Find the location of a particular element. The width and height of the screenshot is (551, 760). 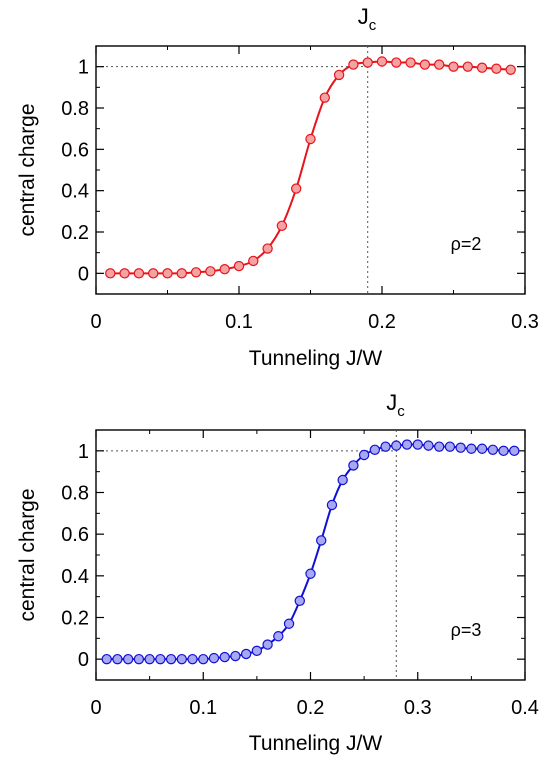

density-annotation: ρ=2 is located at coordinates (466, 244).